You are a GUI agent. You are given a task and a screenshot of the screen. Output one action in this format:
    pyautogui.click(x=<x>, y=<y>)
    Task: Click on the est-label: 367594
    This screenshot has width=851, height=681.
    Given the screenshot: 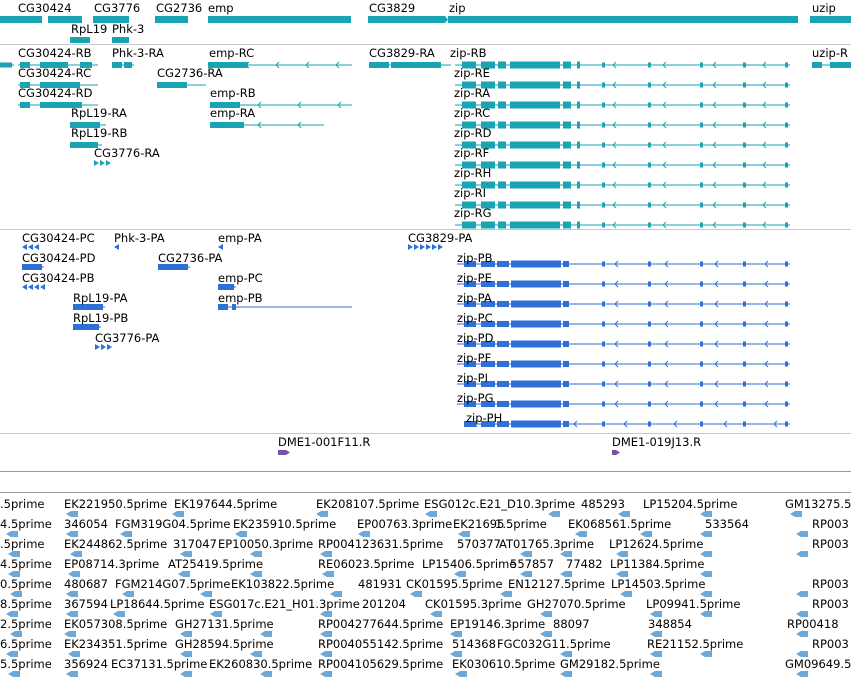 What is the action you would take?
    pyautogui.click(x=86, y=604)
    